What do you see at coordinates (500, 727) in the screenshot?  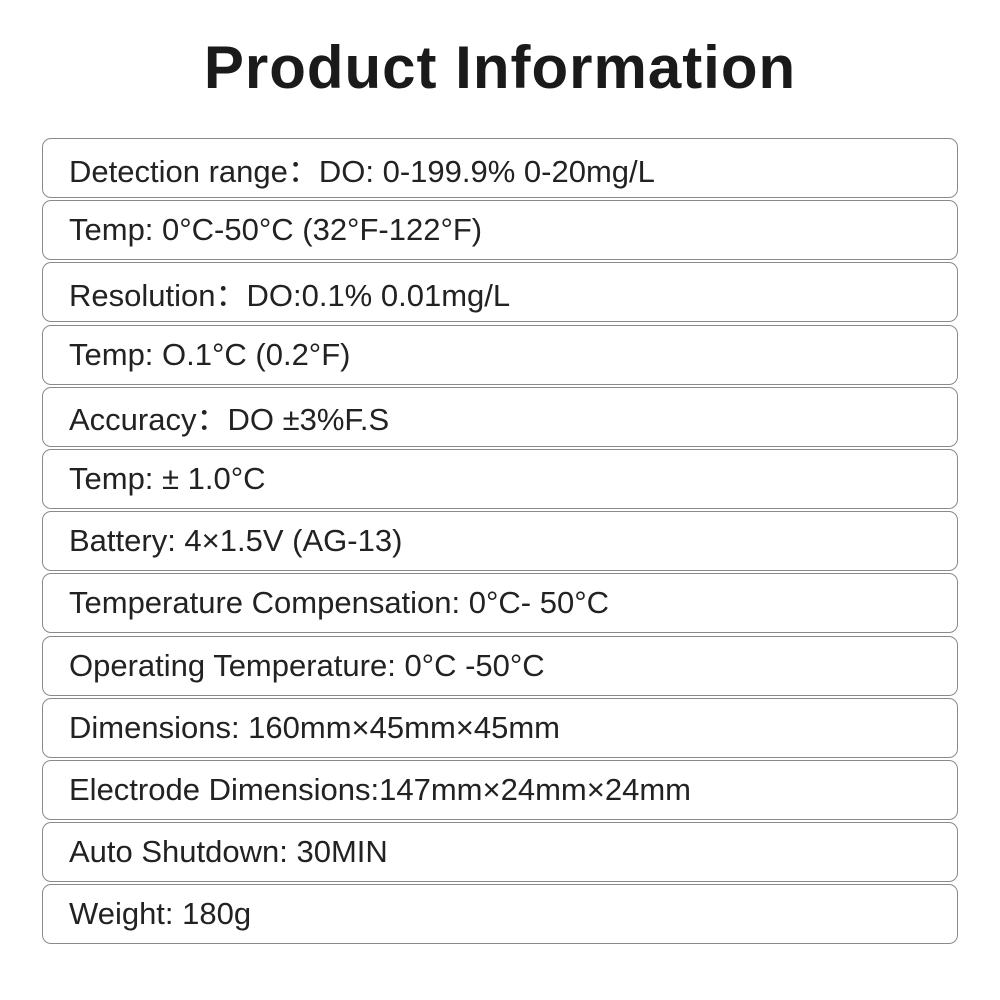 I see `spec-row: Dimensions: 160mm×45mm×45mm` at bounding box center [500, 727].